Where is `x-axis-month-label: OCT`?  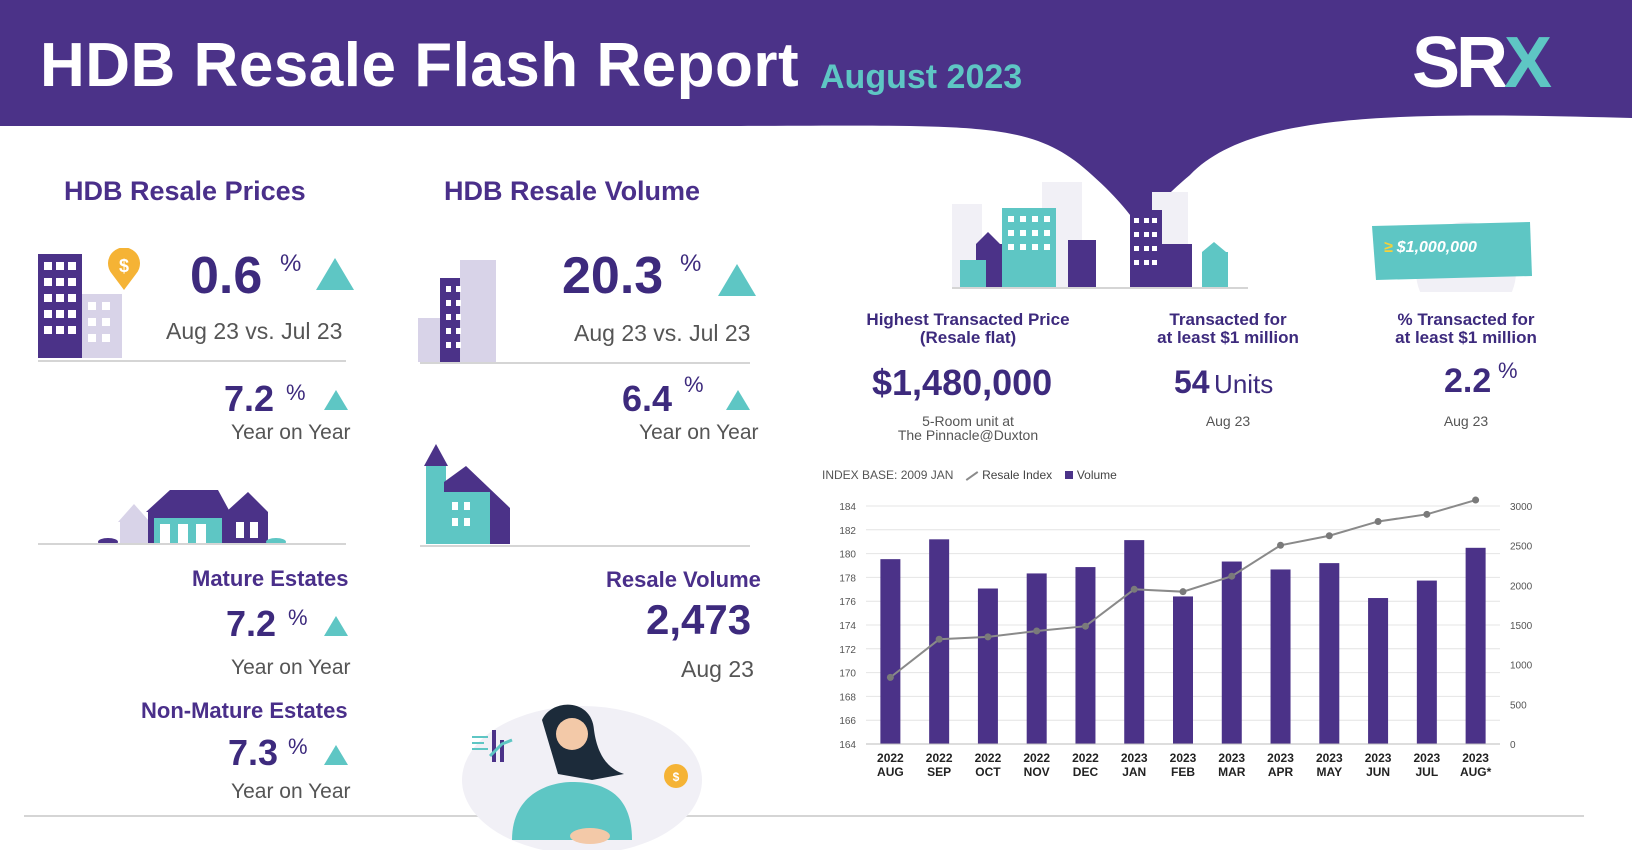
x-axis-month-label: OCT is located at coordinates (988, 772).